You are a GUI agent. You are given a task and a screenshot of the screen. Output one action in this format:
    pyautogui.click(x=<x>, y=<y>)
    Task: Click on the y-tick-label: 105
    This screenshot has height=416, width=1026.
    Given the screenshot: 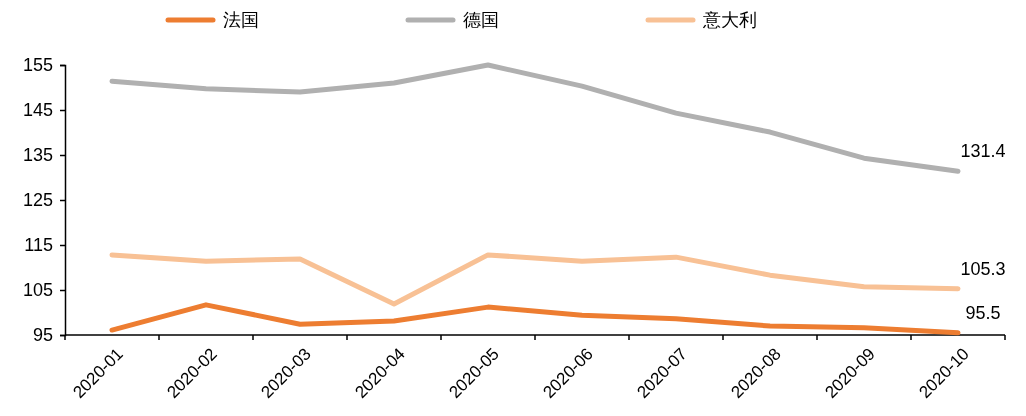 What is the action you would take?
    pyautogui.click(x=37, y=290)
    